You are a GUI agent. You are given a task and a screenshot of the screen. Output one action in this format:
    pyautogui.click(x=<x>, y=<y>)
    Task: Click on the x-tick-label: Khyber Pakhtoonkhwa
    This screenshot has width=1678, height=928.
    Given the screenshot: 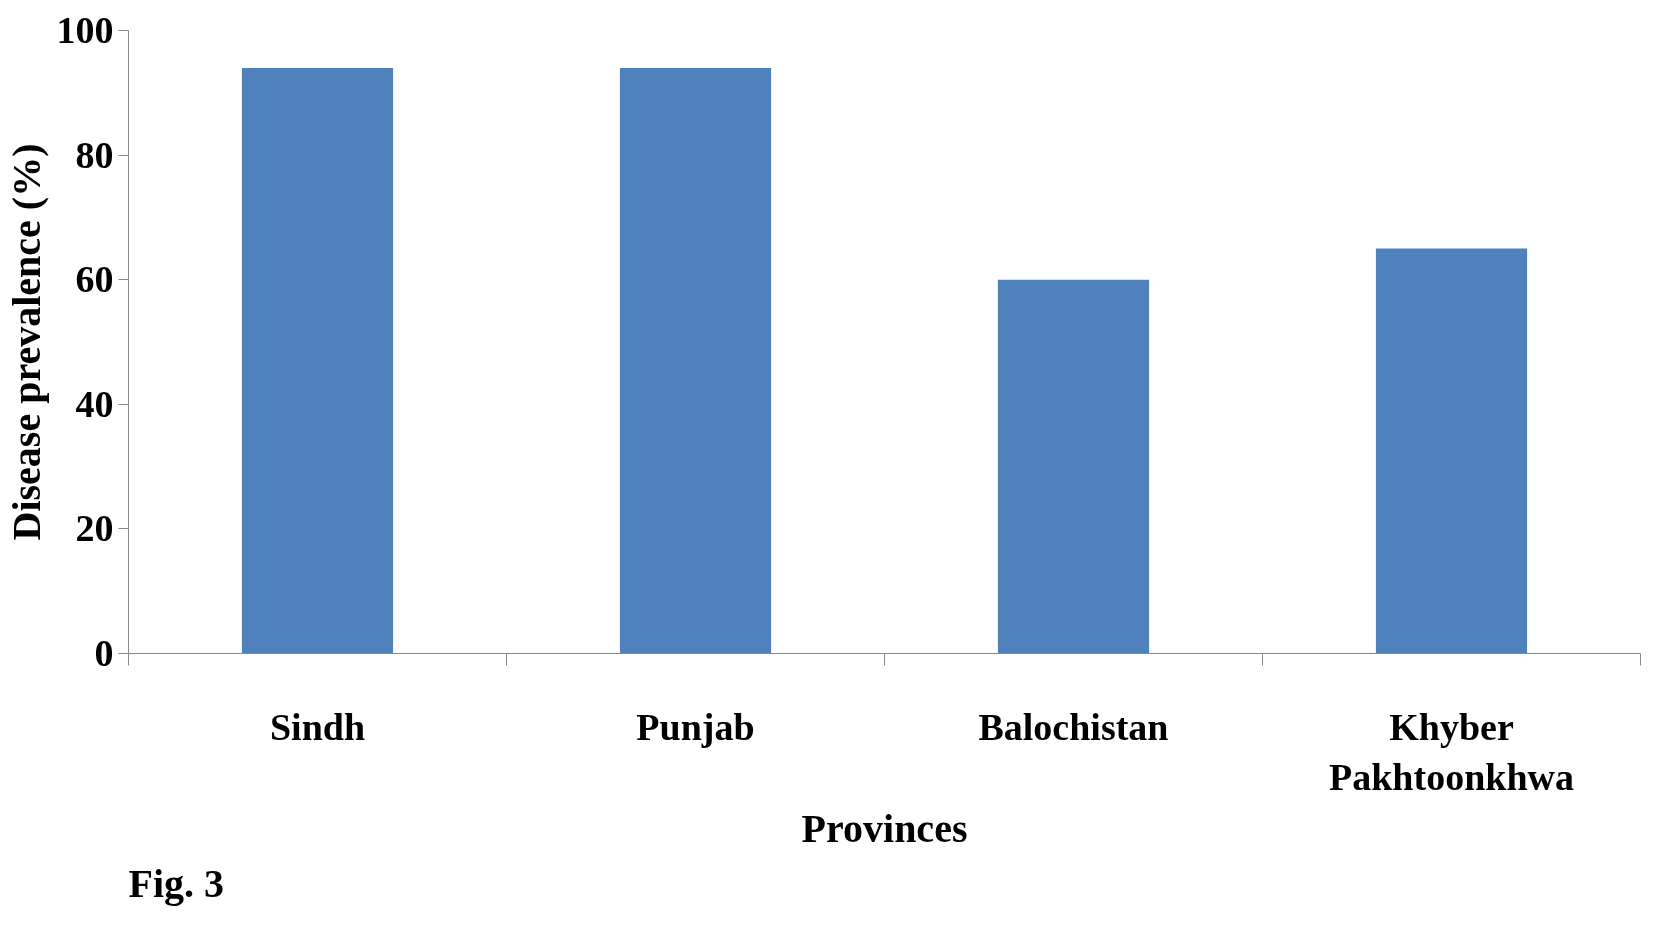 What is the action you would take?
    pyautogui.click(x=1451, y=751)
    